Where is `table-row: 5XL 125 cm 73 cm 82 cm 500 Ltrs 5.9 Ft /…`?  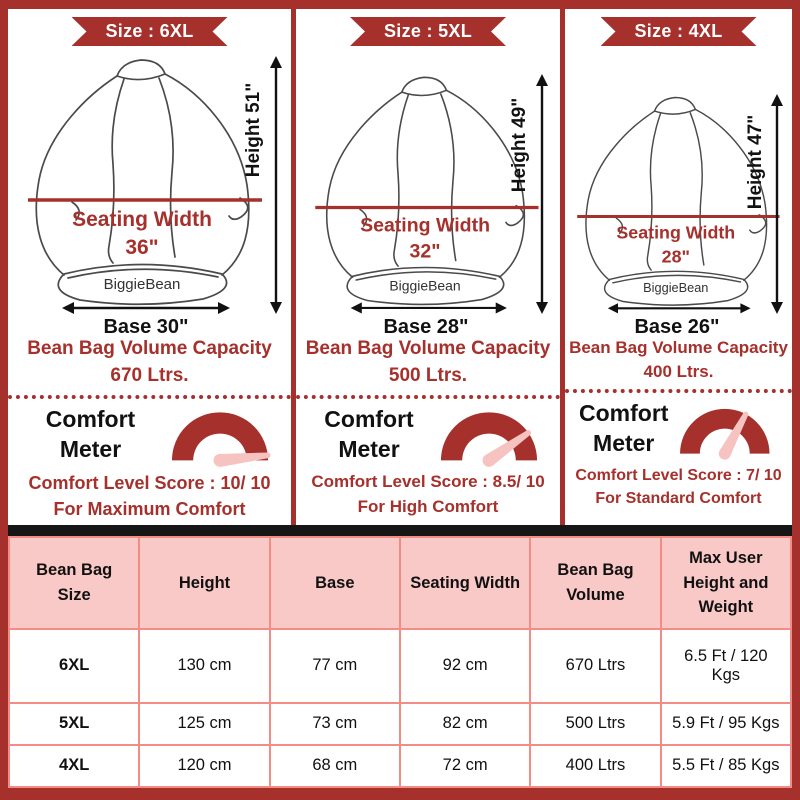 table-row: 5XL 125 cm 73 cm 82 cm 500 Ltrs 5.9 Ft /… is located at coordinates (400, 723).